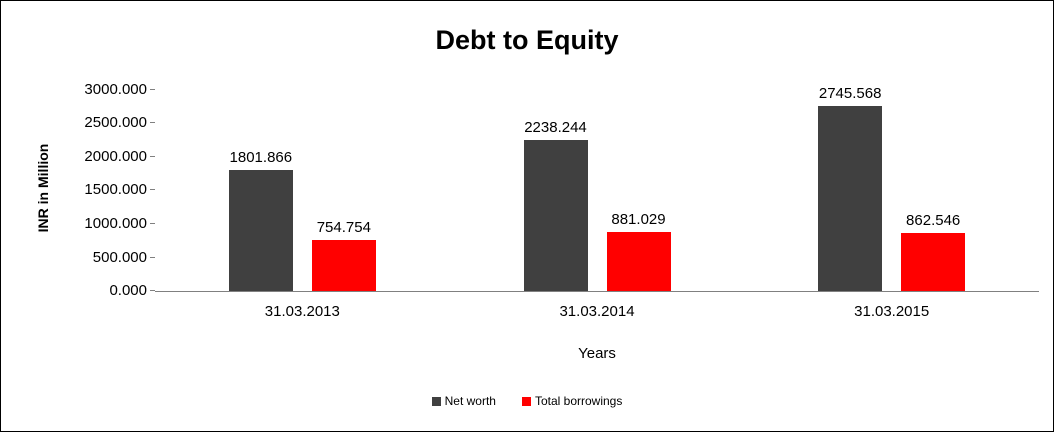  What do you see at coordinates (128, 291) in the screenshot?
I see `y-tick-label: 0.000` at bounding box center [128, 291].